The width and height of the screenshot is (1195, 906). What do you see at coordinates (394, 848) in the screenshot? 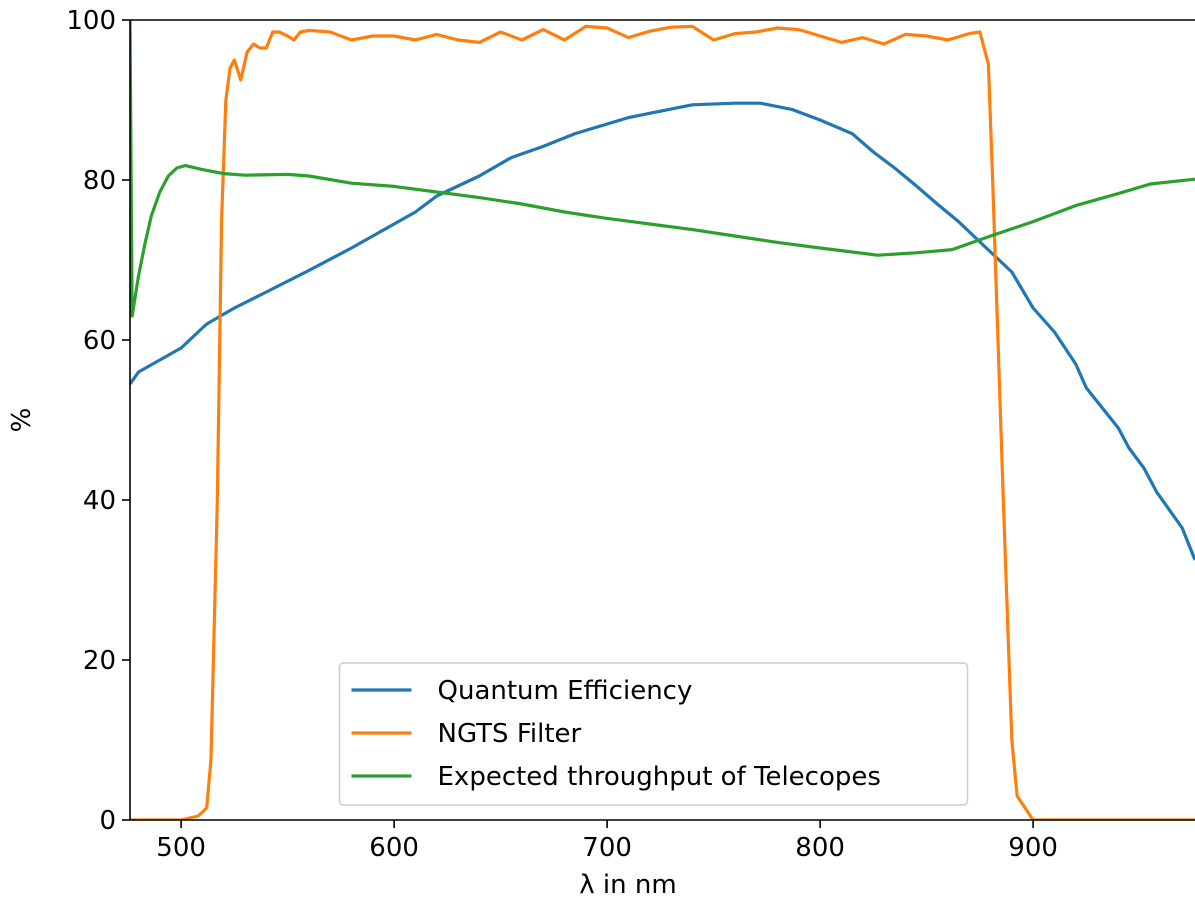
I see `x-tick-label: 600` at bounding box center [394, 848].